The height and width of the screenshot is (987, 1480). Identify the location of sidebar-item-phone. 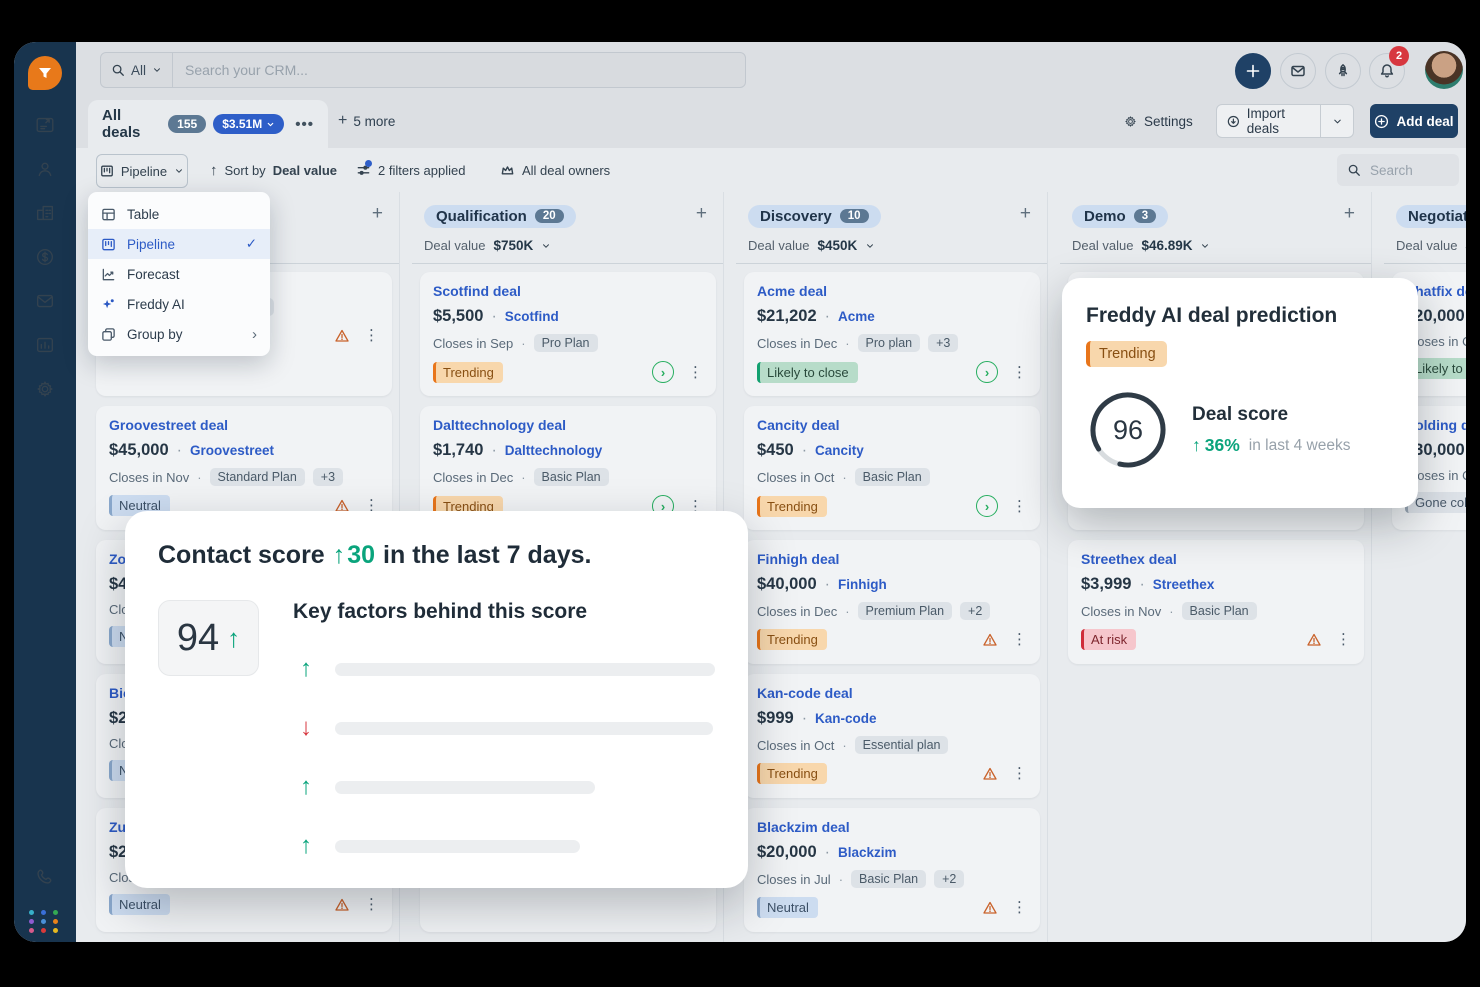
(45, 877).